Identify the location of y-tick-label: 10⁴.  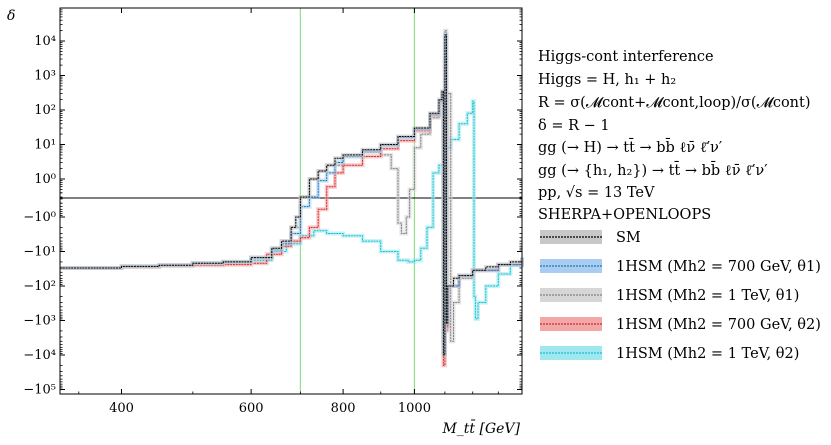
(45, 41).